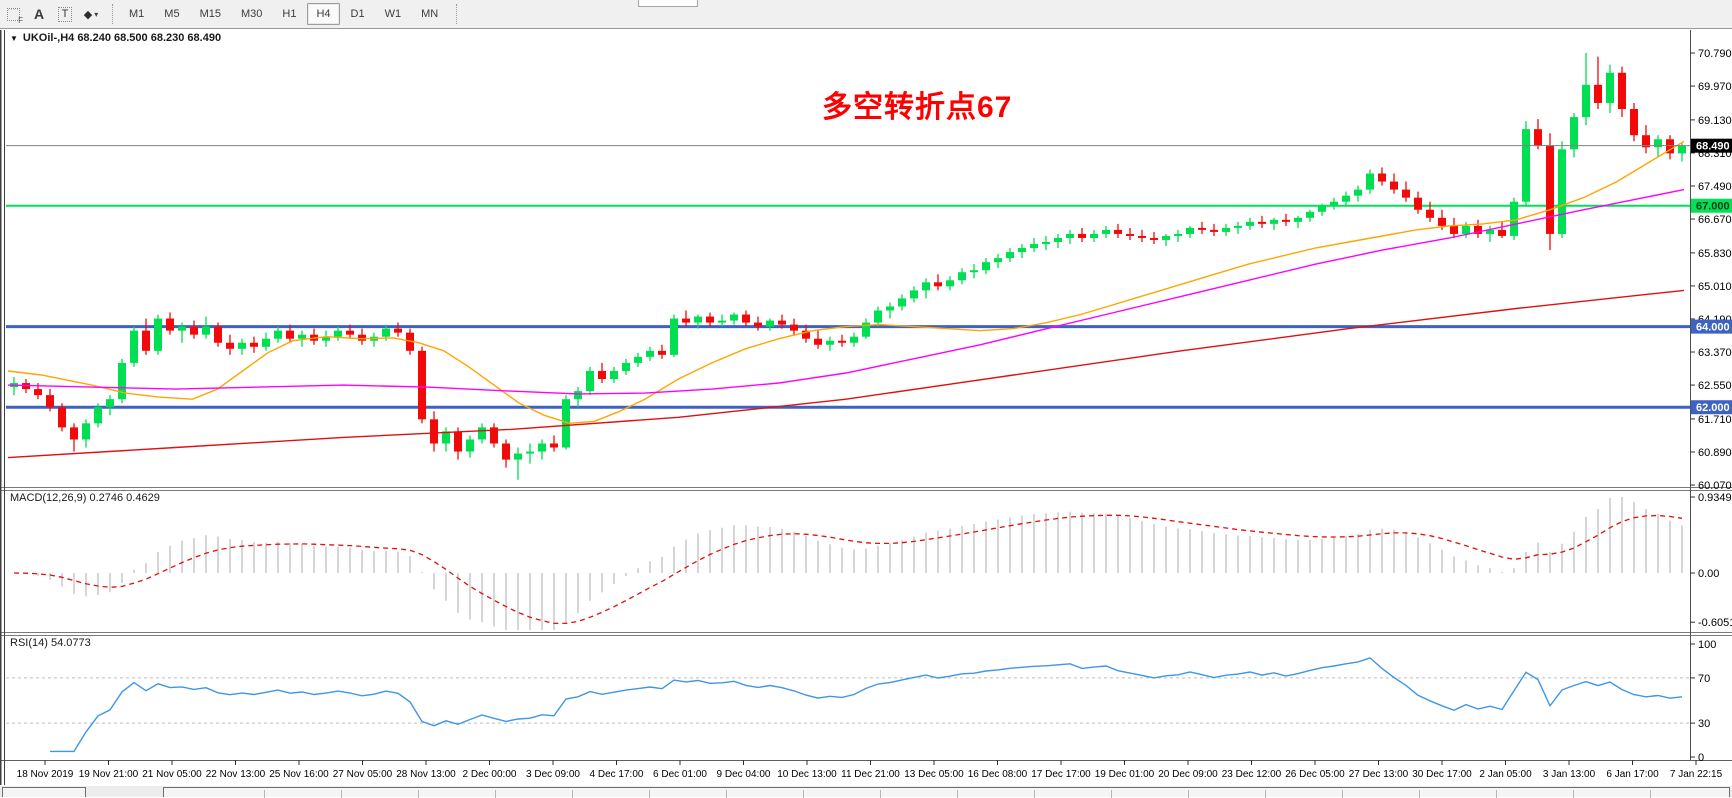 The height and width of the screenshot is (798, 1732). Describe the element at coordinates (210, 14) in the screenshot. I see `tab-timeframe-m15: M15` at that location.